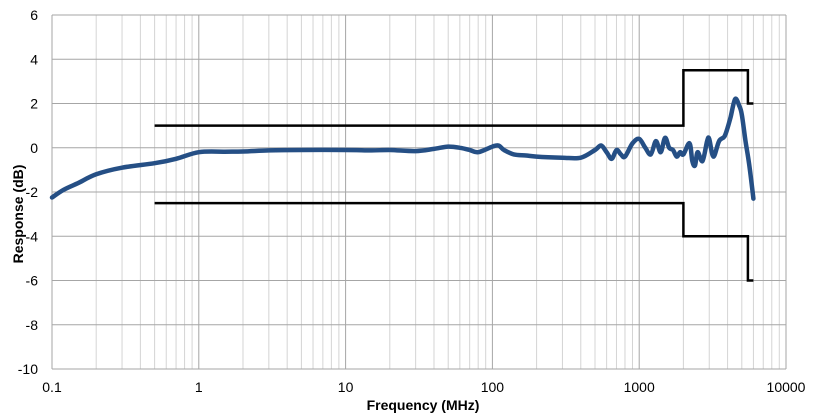 Image resolution: width=817 pixels, height=417 pixels. What do you see at coordinates (493, 387) in the screenshot?
I see `x-tick-label: 100` at bounding box center [493, 387].